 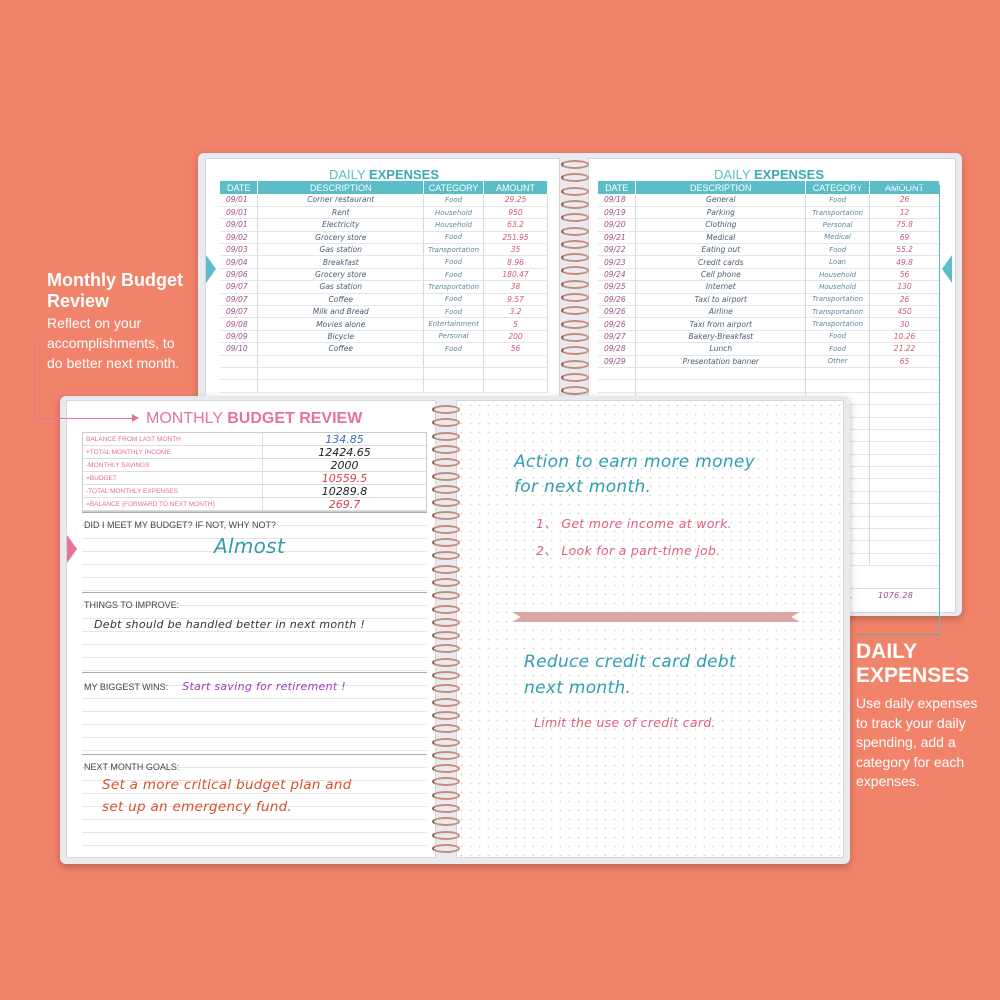 What do you see at coordinates (239, 300) in the screenshot?
I see `table-cell: 09/07` at bounding box center [239, 300].